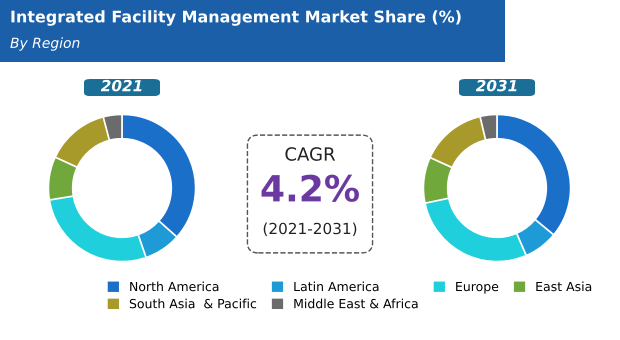 Image resolution: width=620 pixels, height=340 pixels. Describe the element at coordinates (121, 86) in the screenshot. I see `chart-title: 2021` at that location.